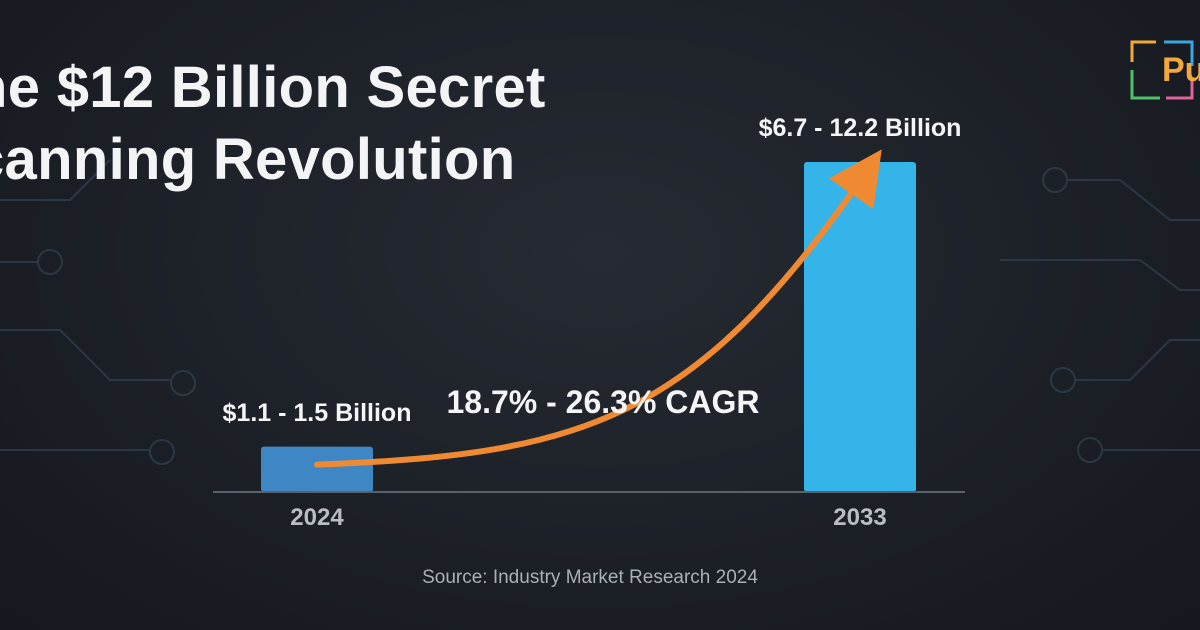  I want to click on brand-logo-icon, so click(1162, 70).